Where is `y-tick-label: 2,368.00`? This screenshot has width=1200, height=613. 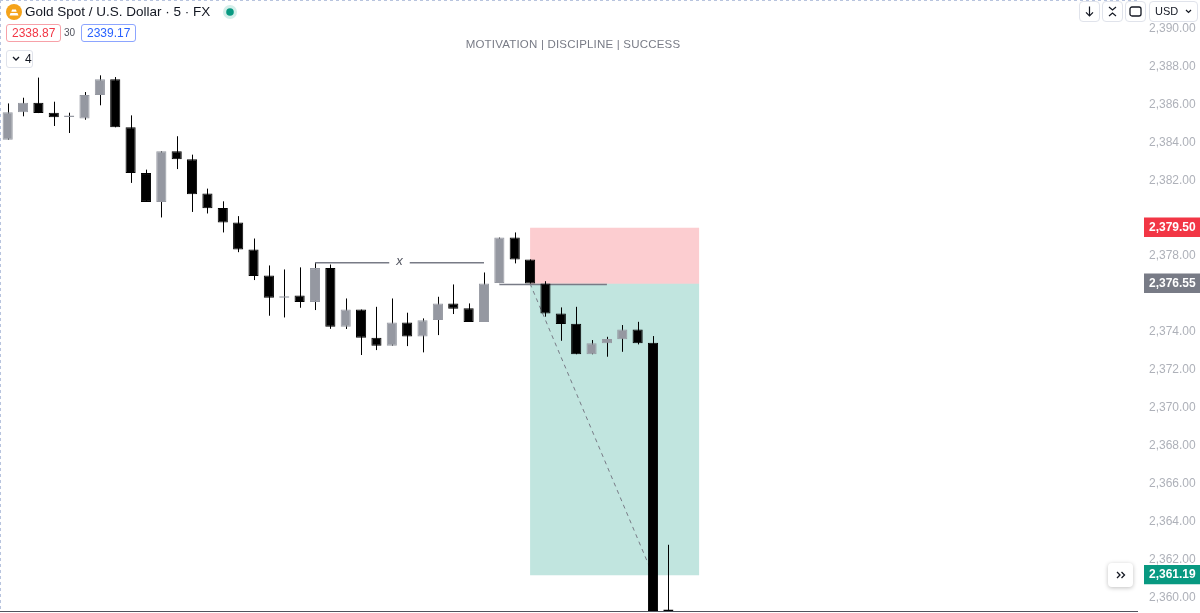
y-tick-label: 2,368.00 is located at coordinates (1173, 445).